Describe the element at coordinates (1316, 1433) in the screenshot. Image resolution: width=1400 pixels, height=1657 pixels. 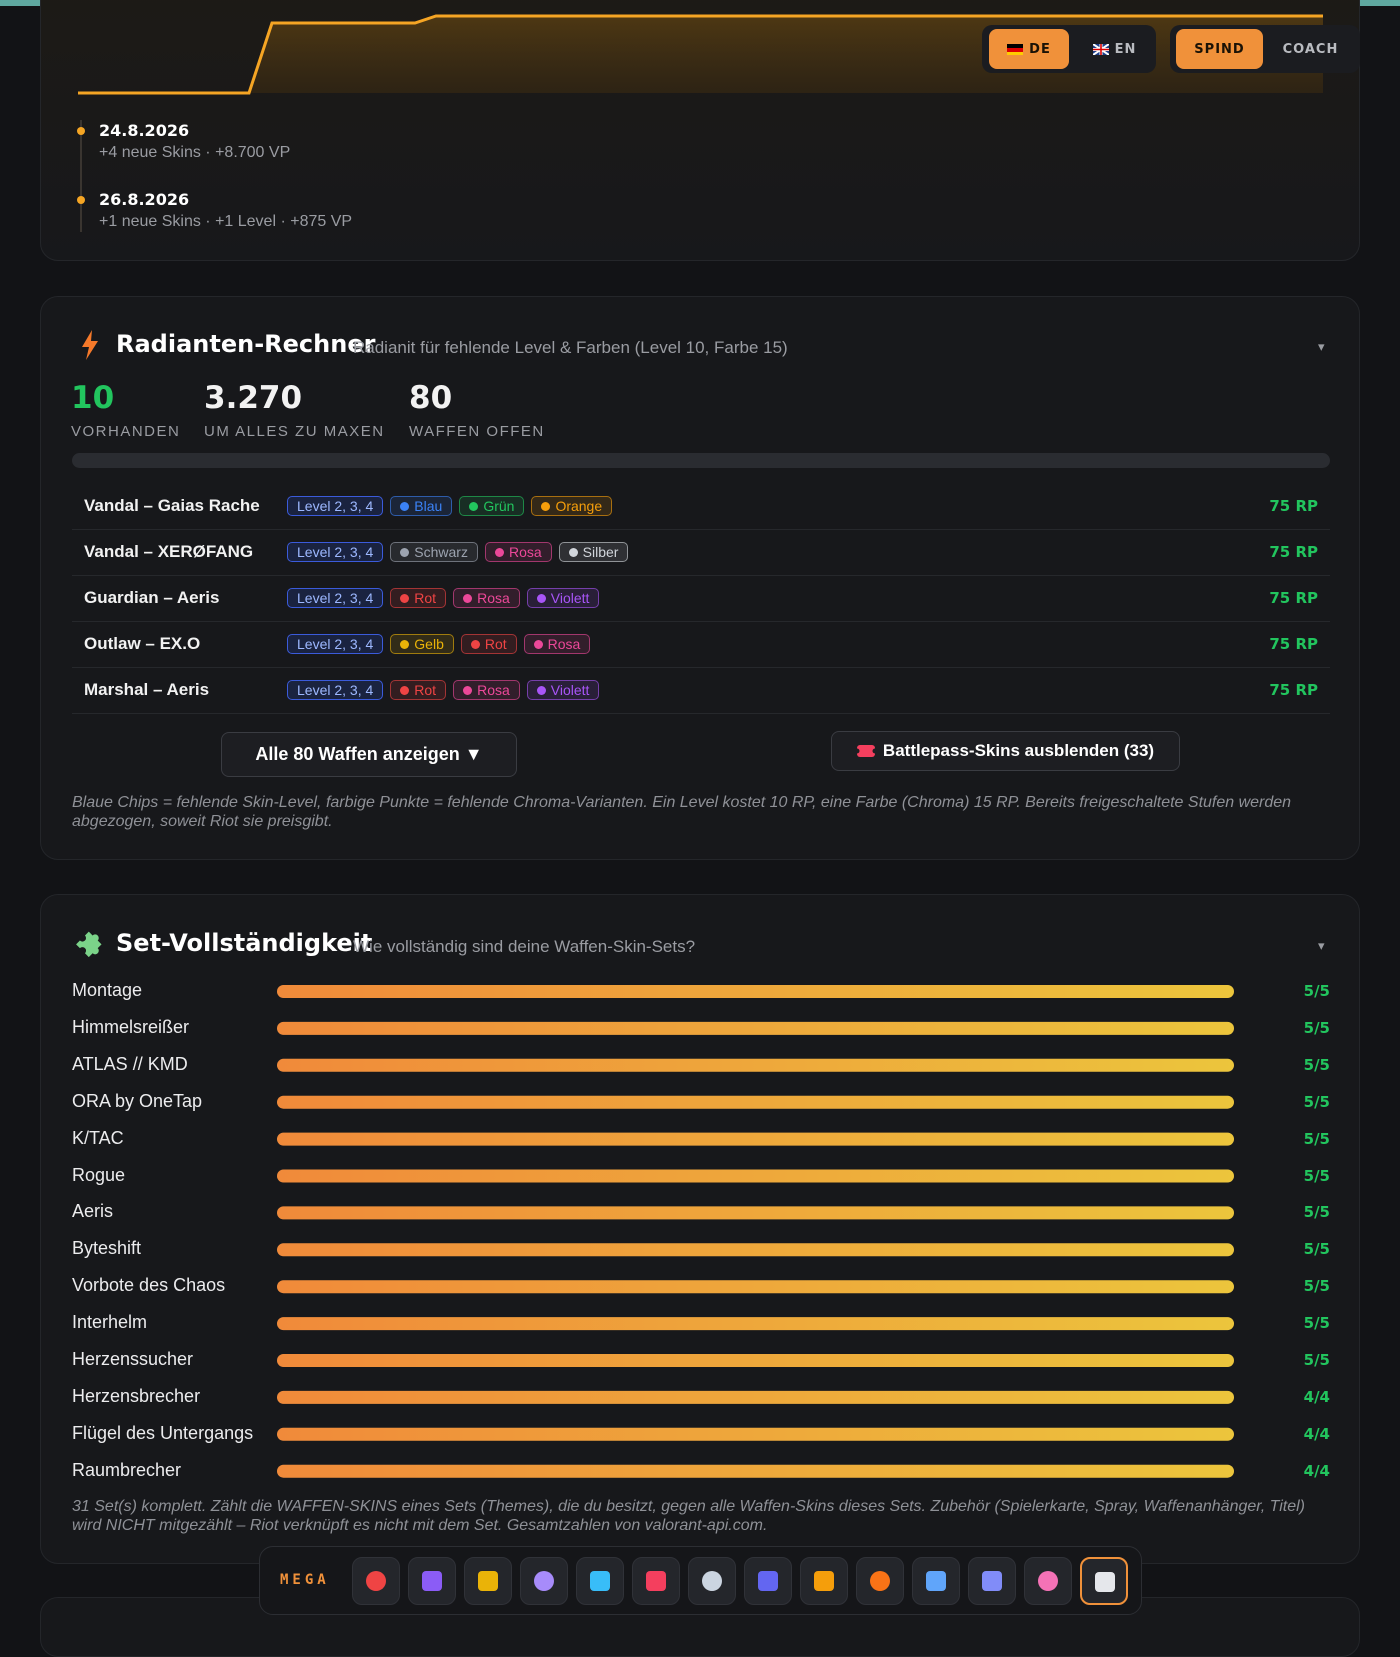
I see `set-progress: 4/4` at that location.